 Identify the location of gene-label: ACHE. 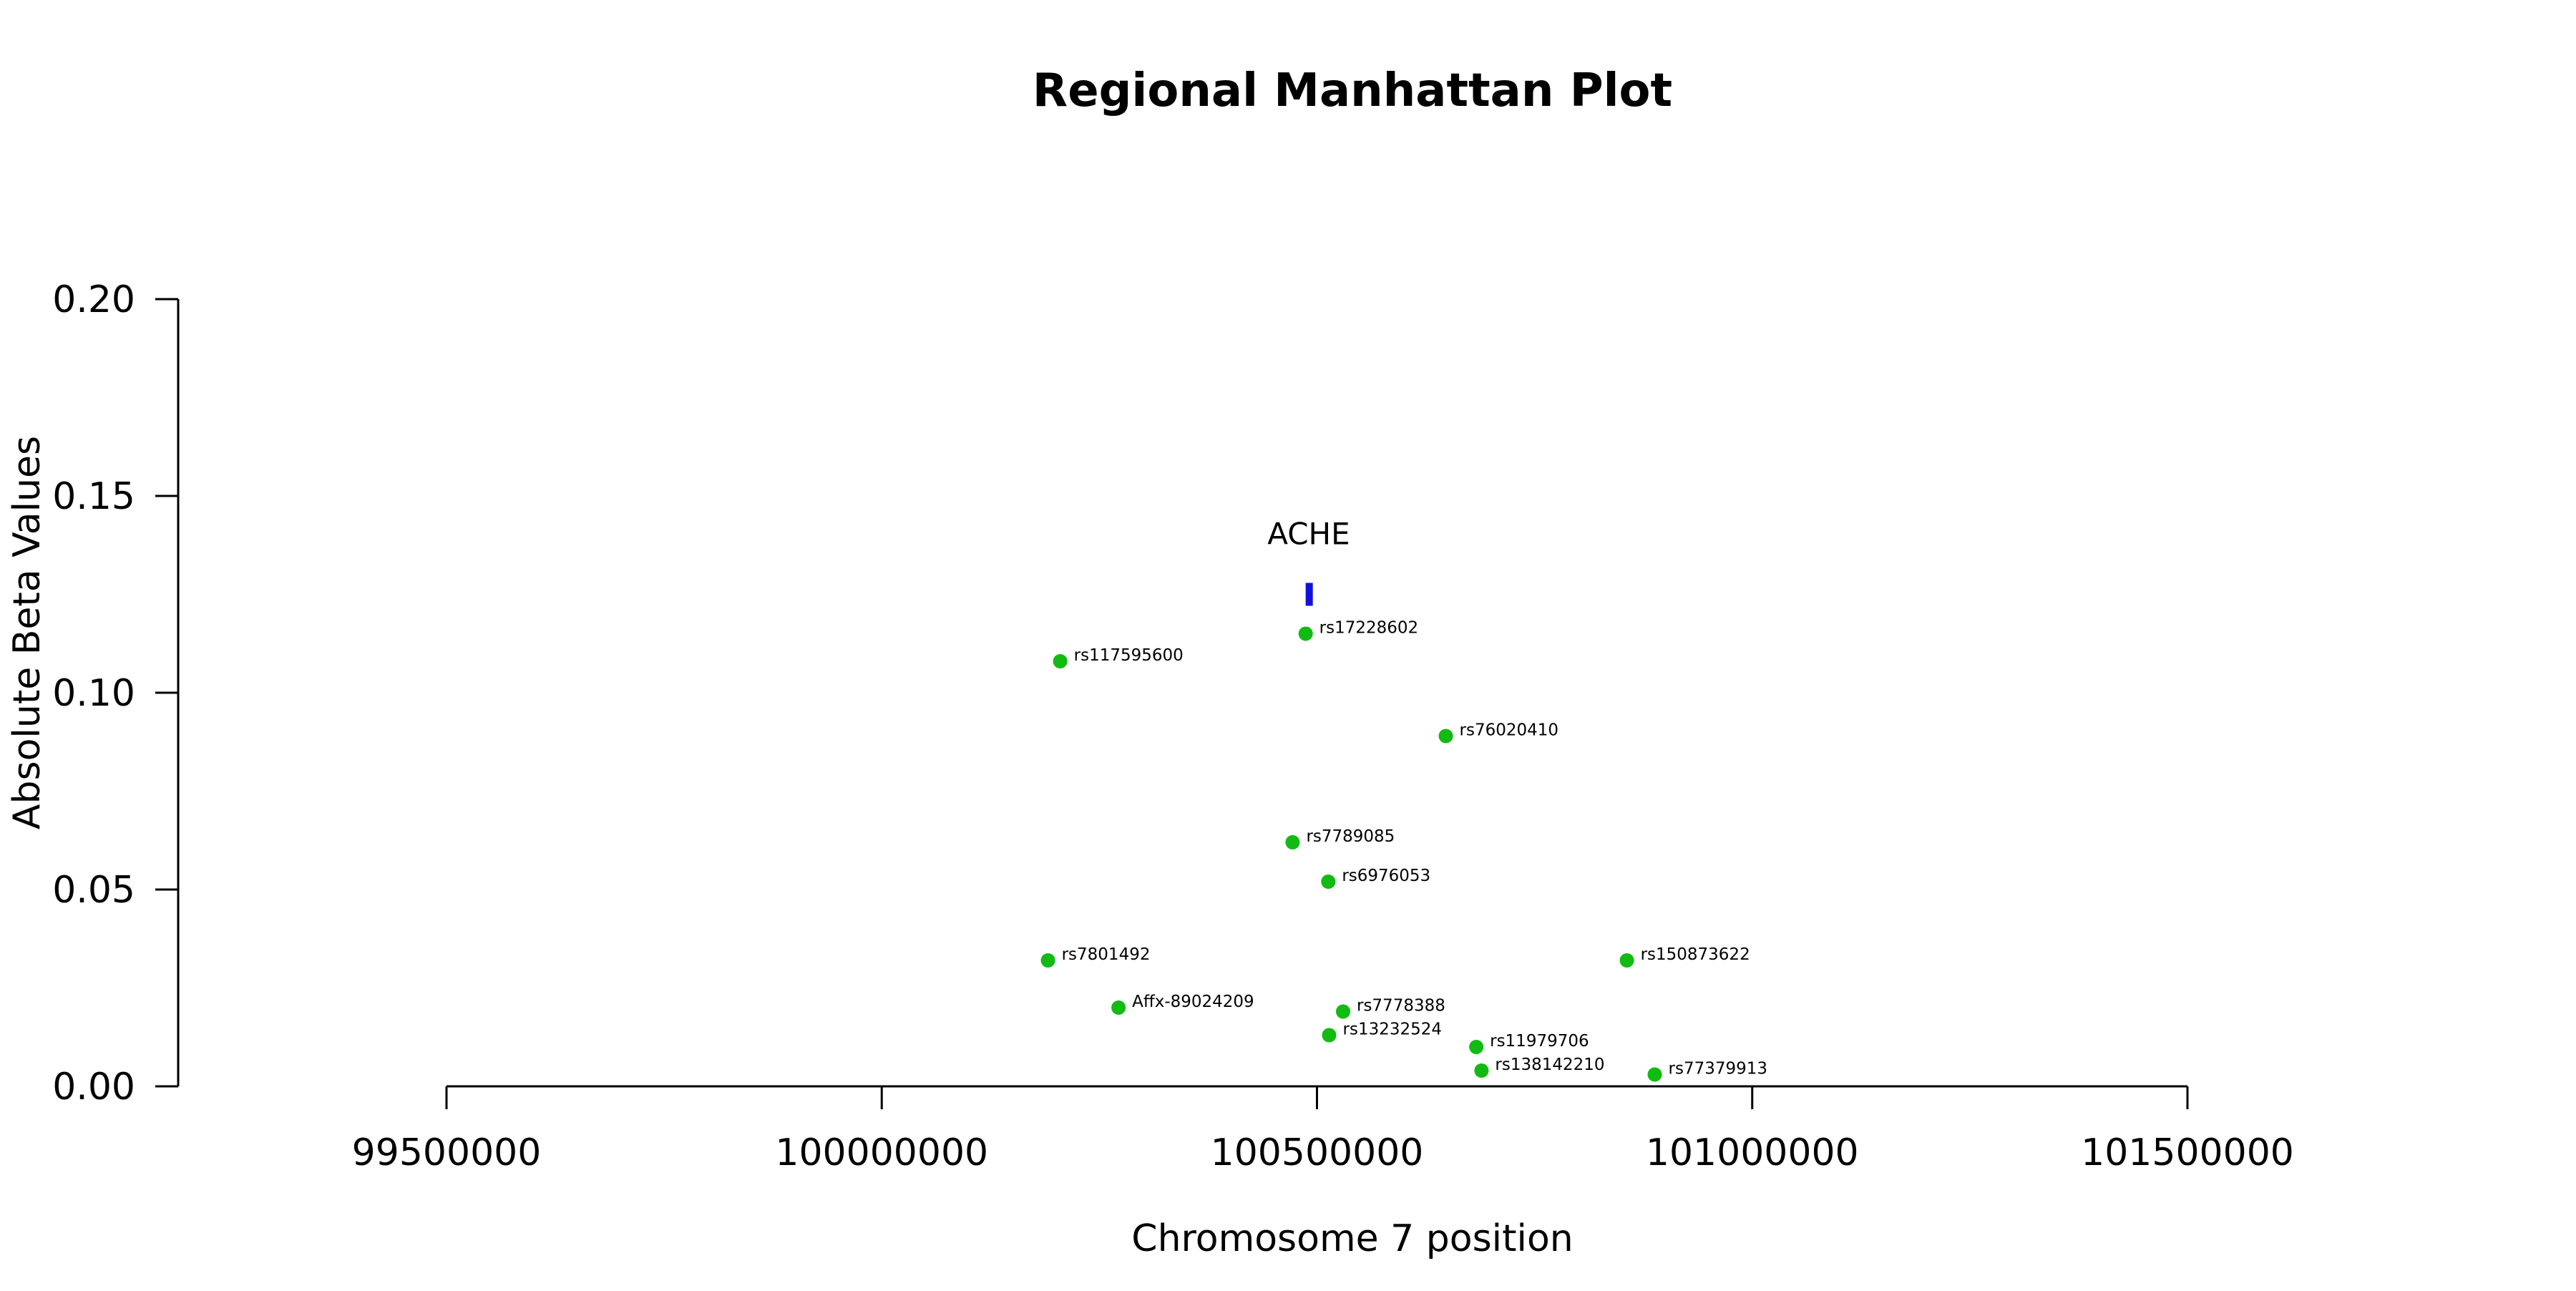
(1308, 534).